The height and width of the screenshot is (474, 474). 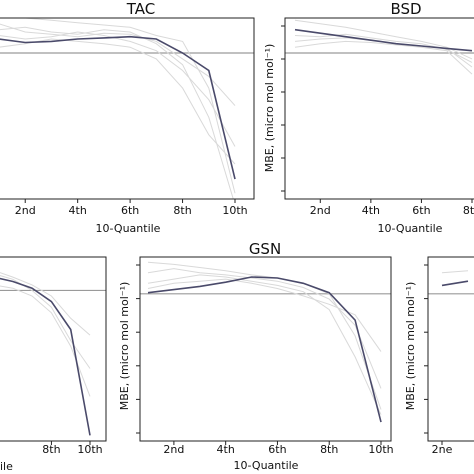 What do you see at coordinates (405, 9) in the screenshot?
I see `panel-title: BSD` at bounding box center [405, 9].